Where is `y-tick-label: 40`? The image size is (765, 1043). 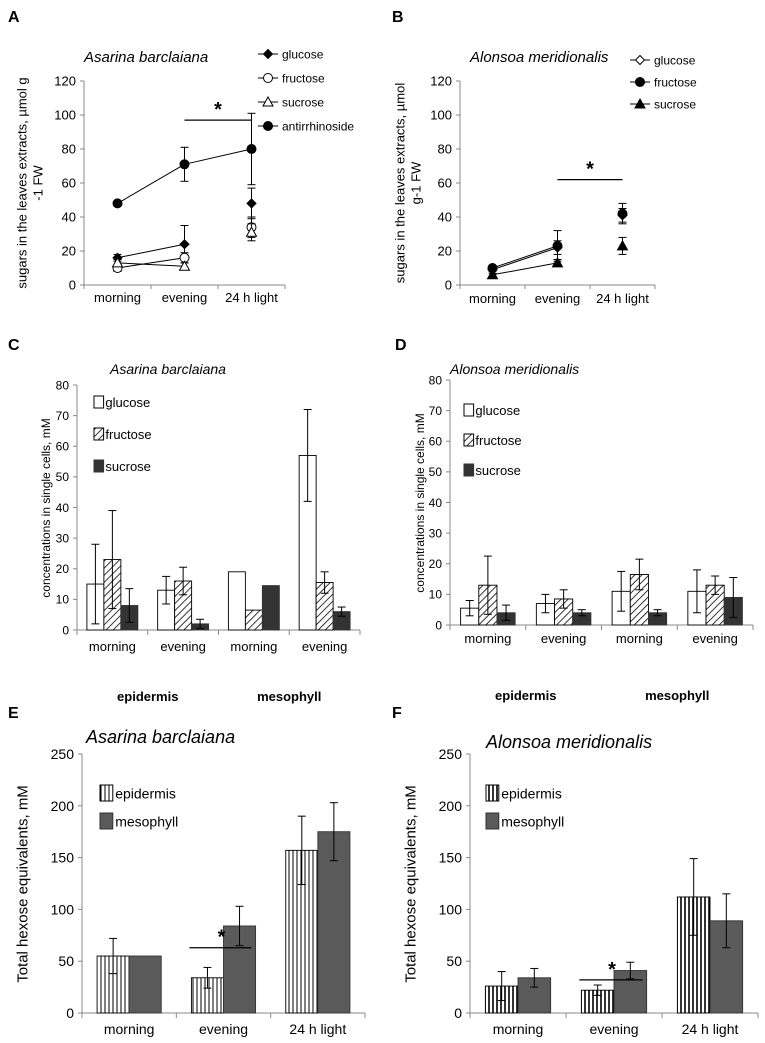 y-tick-label: 40 is located at coordinates (69, 217).